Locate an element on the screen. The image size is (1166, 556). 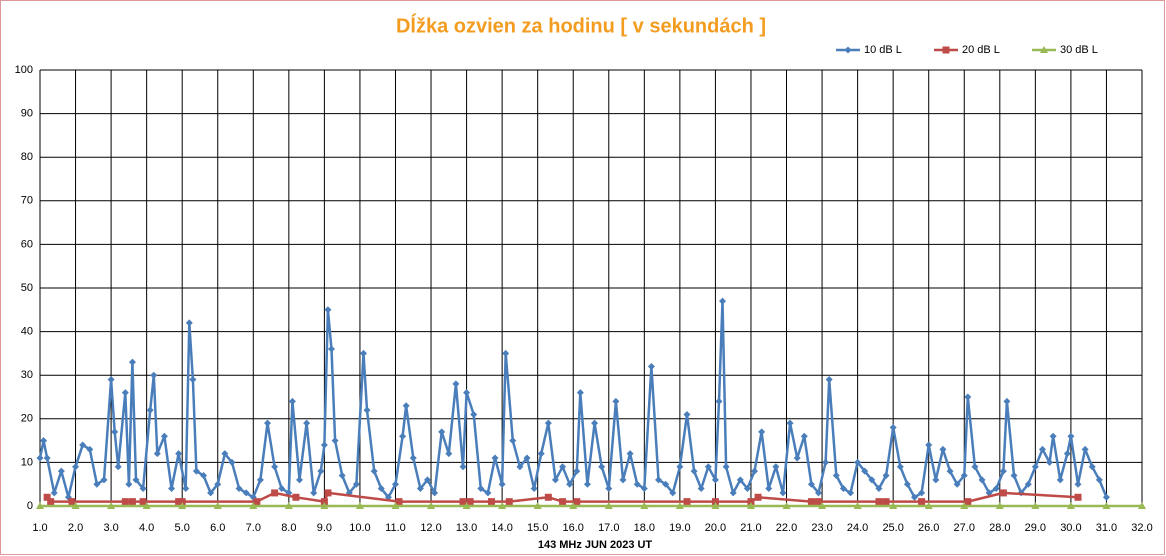
x-axis-label: 143 MHz JUN 2023 UT is located at coordinates (595, 545).